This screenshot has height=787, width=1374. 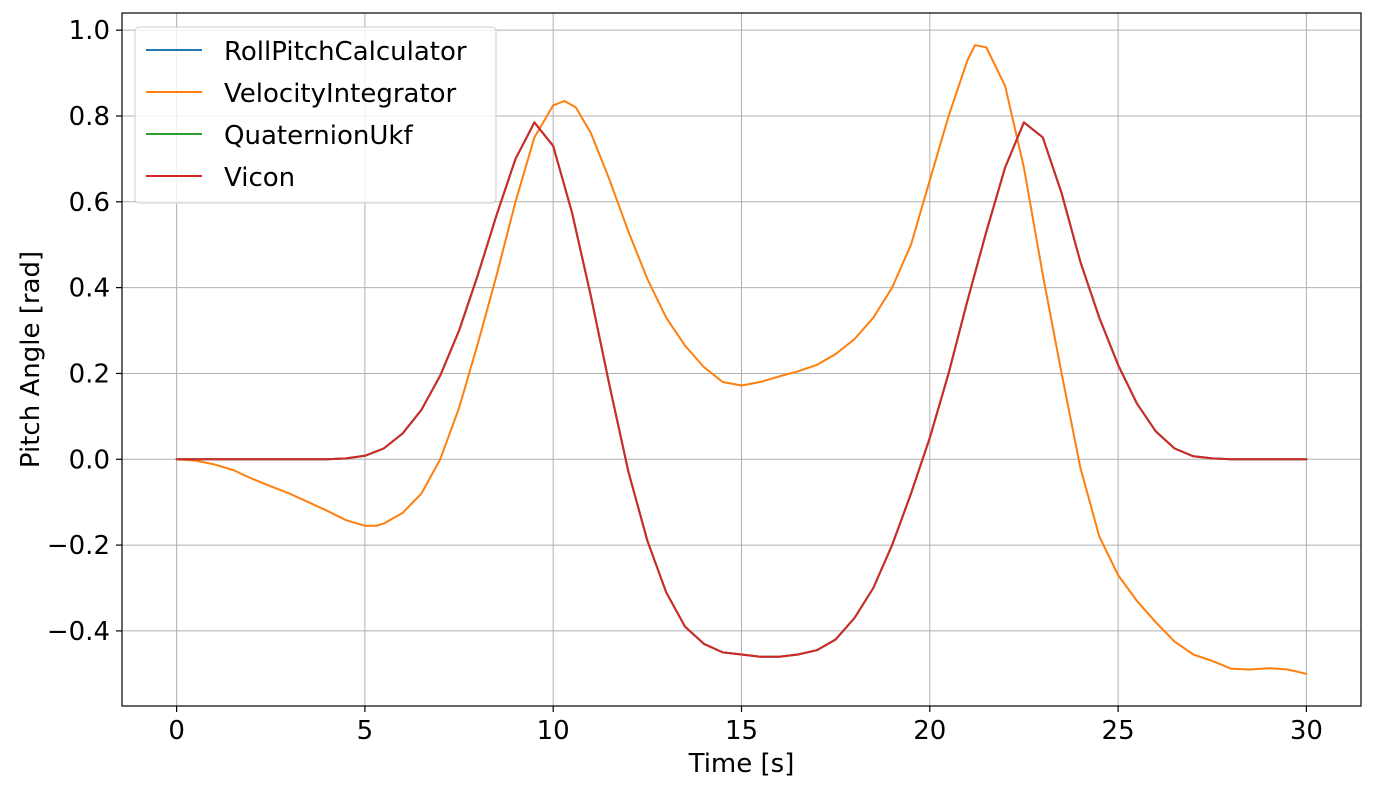 What do you see at coordinates (1118, 731) in the screenshot?
I see `x-tick-label: 25` at bounding box center [1118, 731].